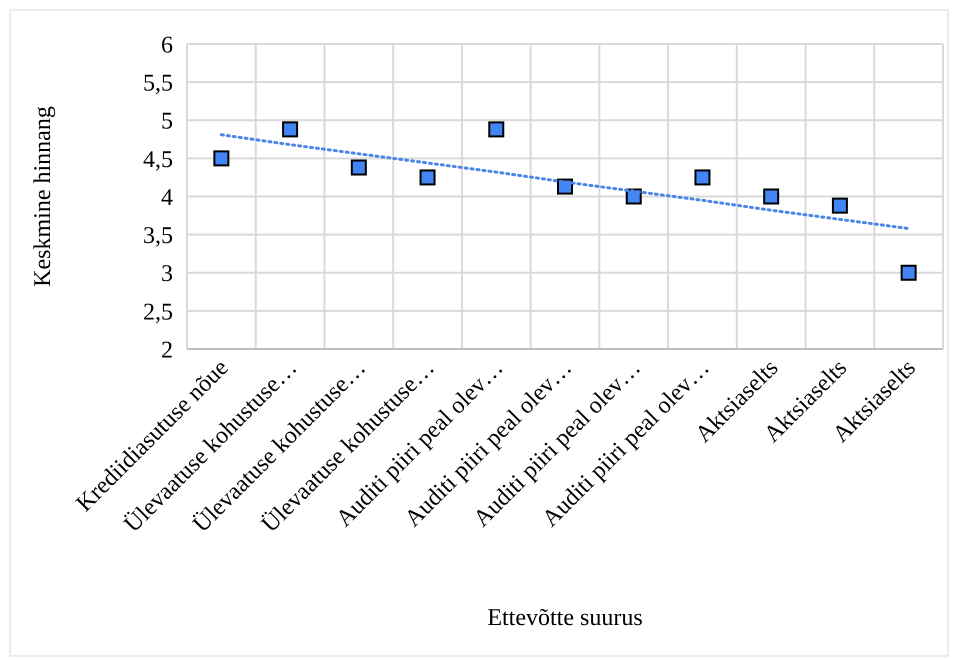 This screenshot has height=660, width=958. I want to click on y-tick-label: 2, so click(167, 350).